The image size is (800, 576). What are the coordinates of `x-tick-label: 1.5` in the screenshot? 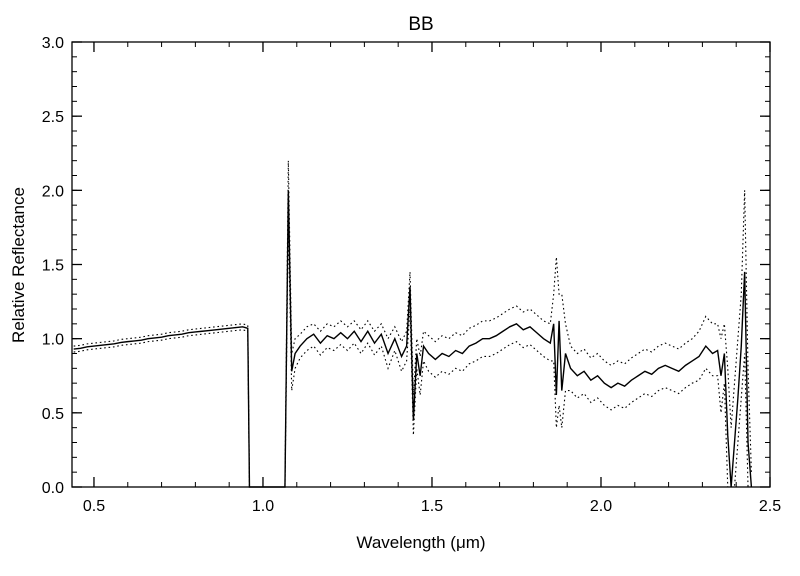 It's located at (432, 506).